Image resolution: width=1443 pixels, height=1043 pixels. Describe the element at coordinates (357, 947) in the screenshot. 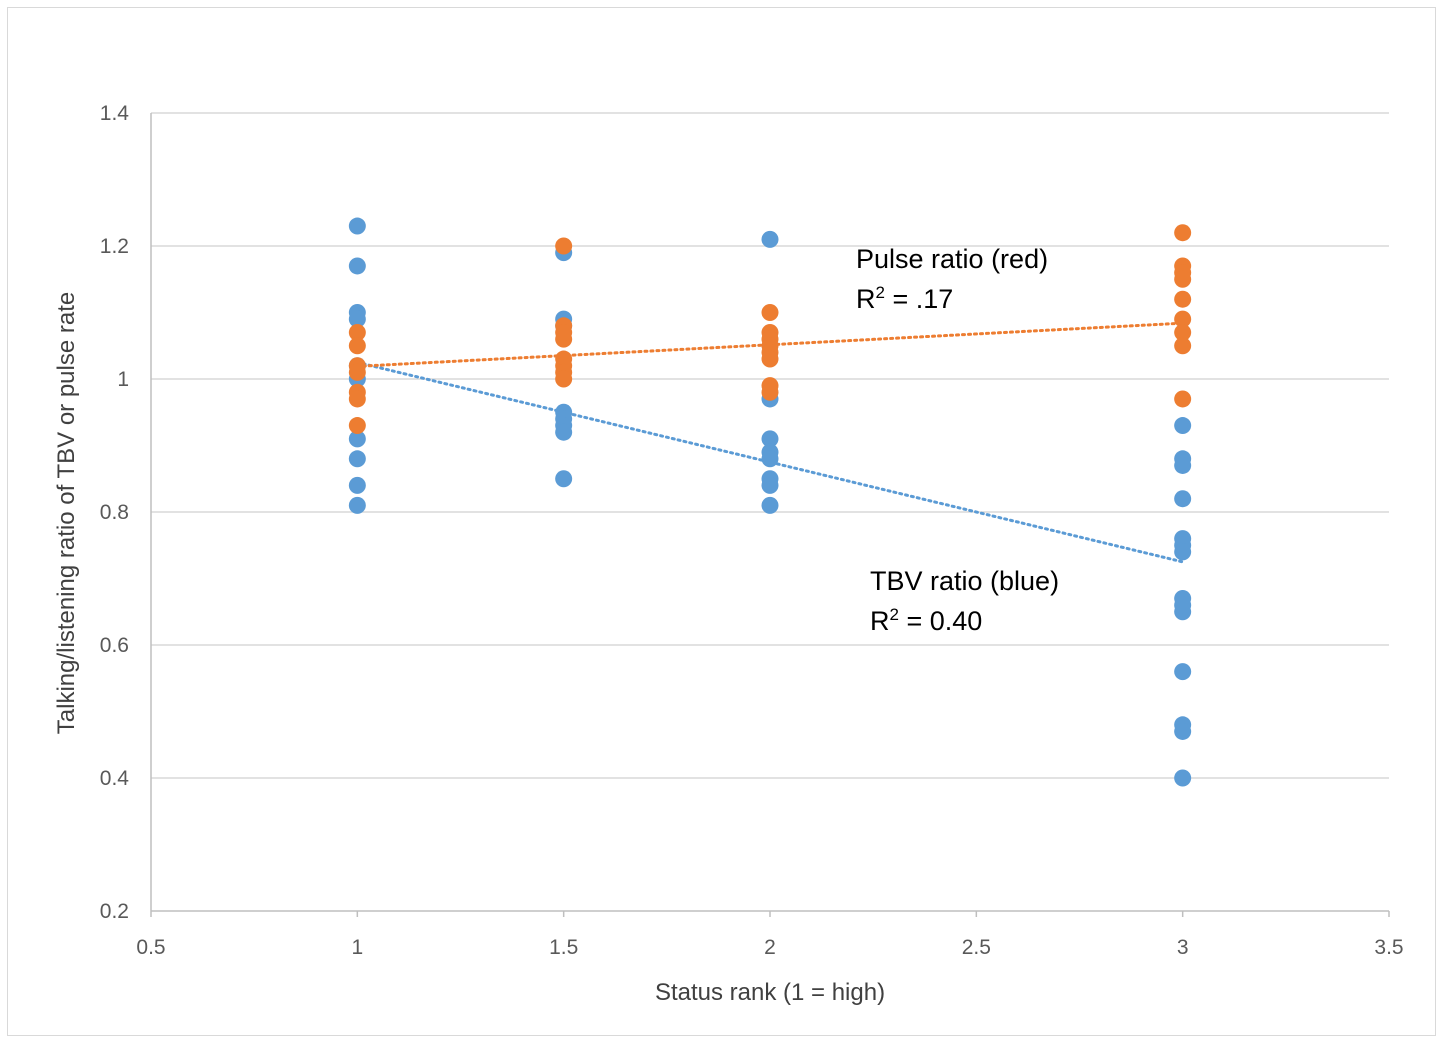

I see `x-tick-label: 1` at that location.